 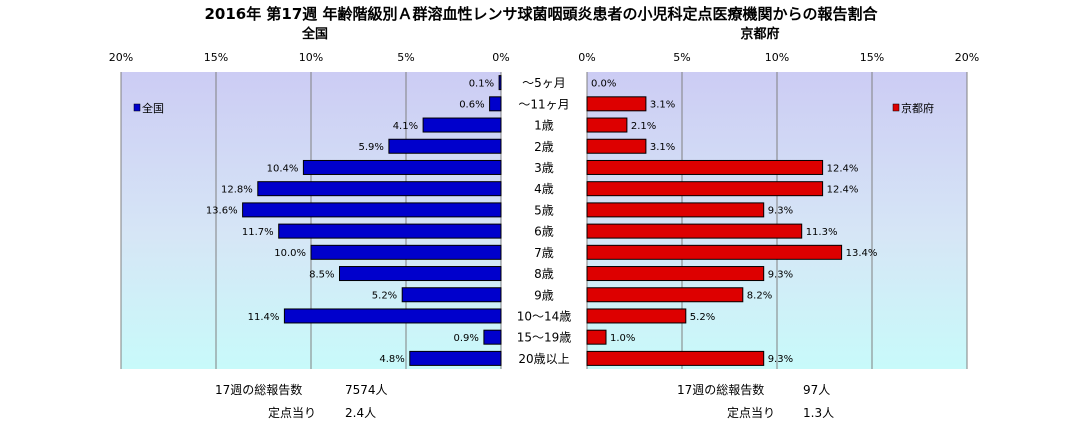 What do you see at coordinates (544, 83) in the screenshot?
I see `category-label: ～5ヶ月` at bounding box center [544, 83].